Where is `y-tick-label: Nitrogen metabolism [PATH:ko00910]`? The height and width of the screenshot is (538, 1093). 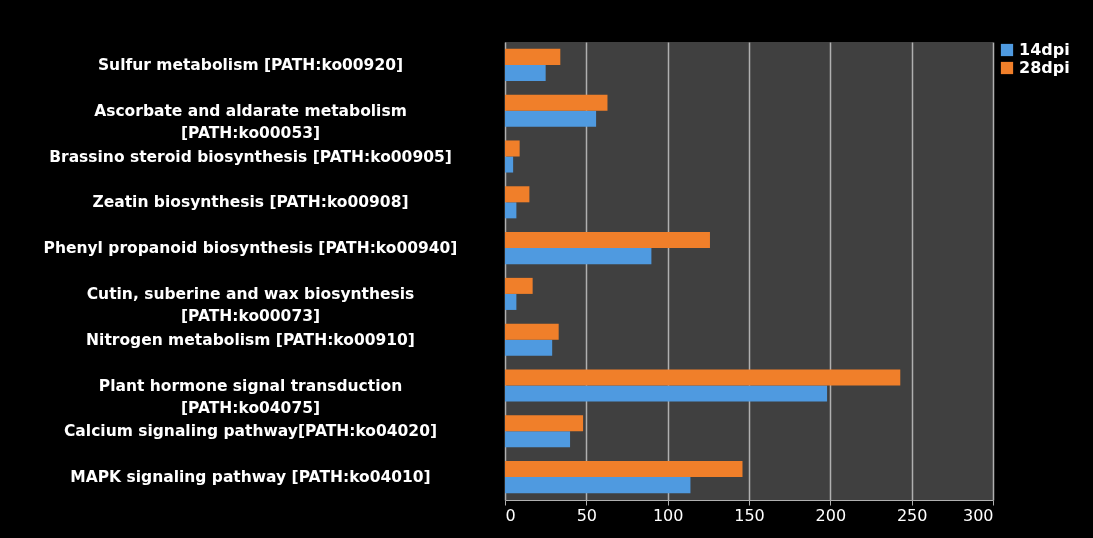 y-tick-label: Nitrogen metabolism [PATH:ko00910] is located at coordinates (250, 339).